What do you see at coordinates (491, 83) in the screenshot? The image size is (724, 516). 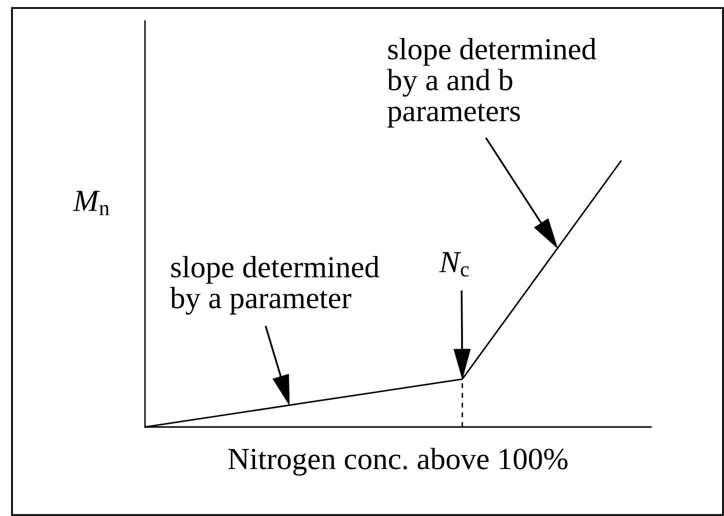 I see `text: slope determined by a and b parameters` at bounding box center [491, 83].